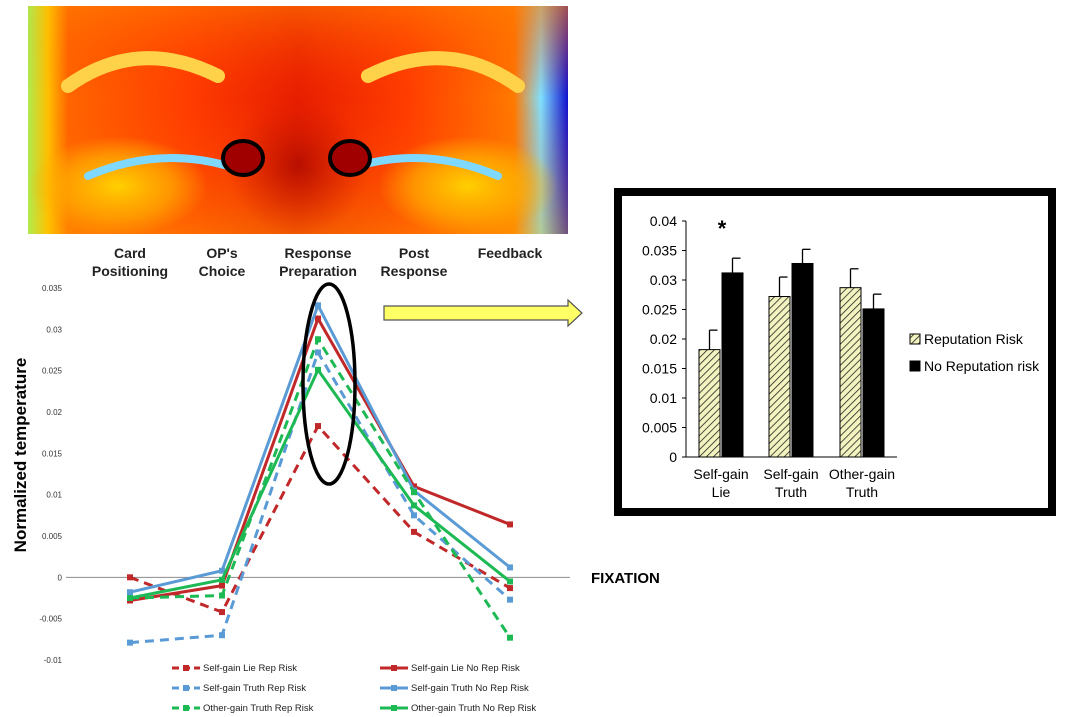  I want to click on fixation-label: FIXATION, so click(625, 578).